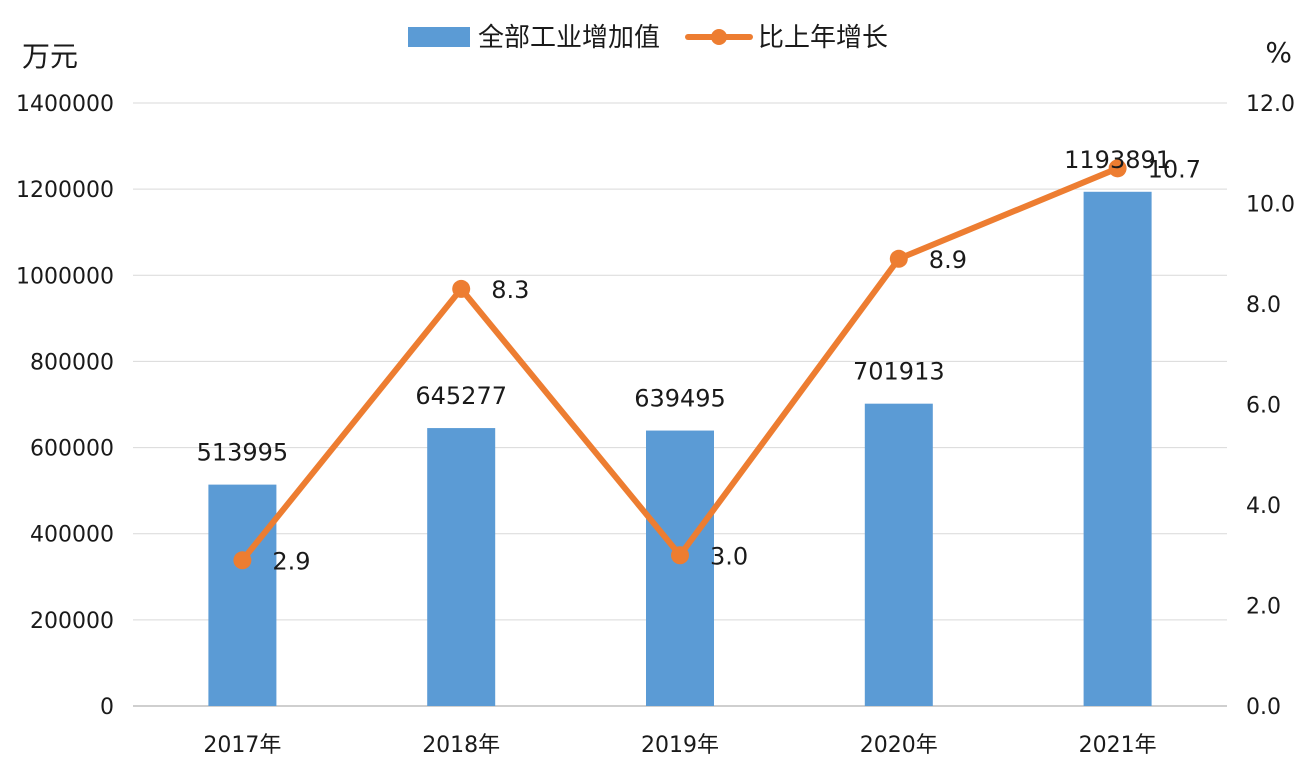 Image resolution: width=1311 pixels, height=765 pixels. What do you see at coordinates (1263, 707) in the screenshot?
I see `right-tick-label: 0.0` at bounding box center [1263, 707].